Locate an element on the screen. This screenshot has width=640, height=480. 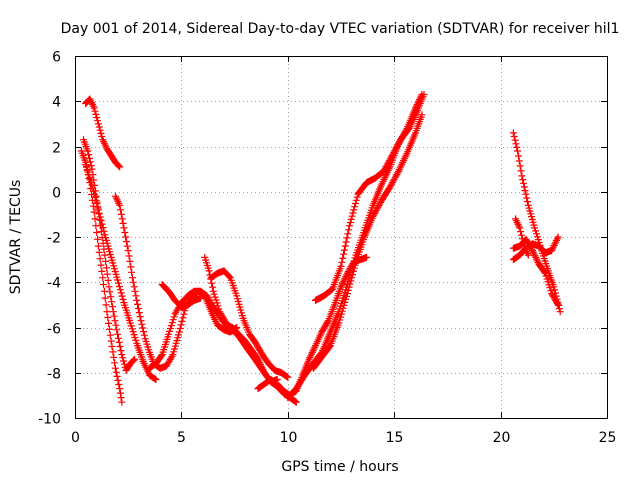
x-tick-label: 0 is located at coordinates (75, 438).